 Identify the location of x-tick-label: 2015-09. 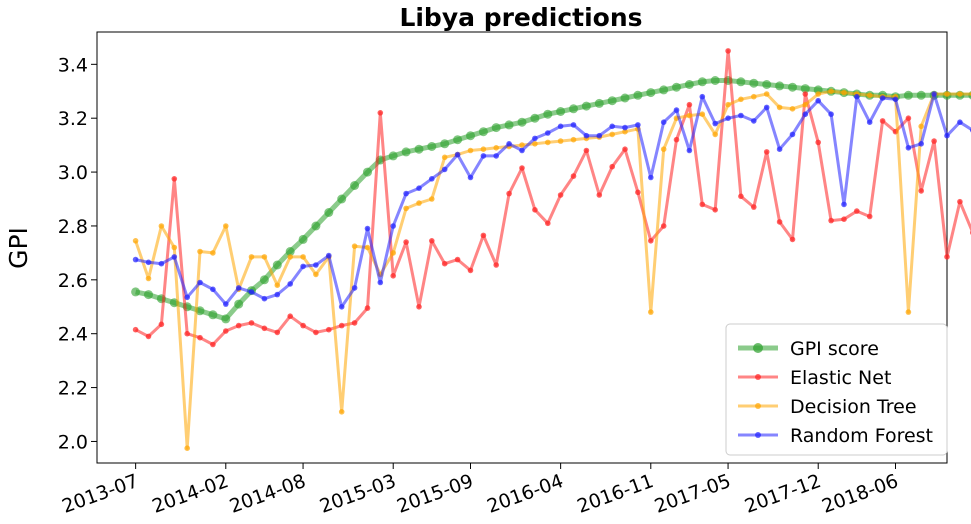
(435, 494).